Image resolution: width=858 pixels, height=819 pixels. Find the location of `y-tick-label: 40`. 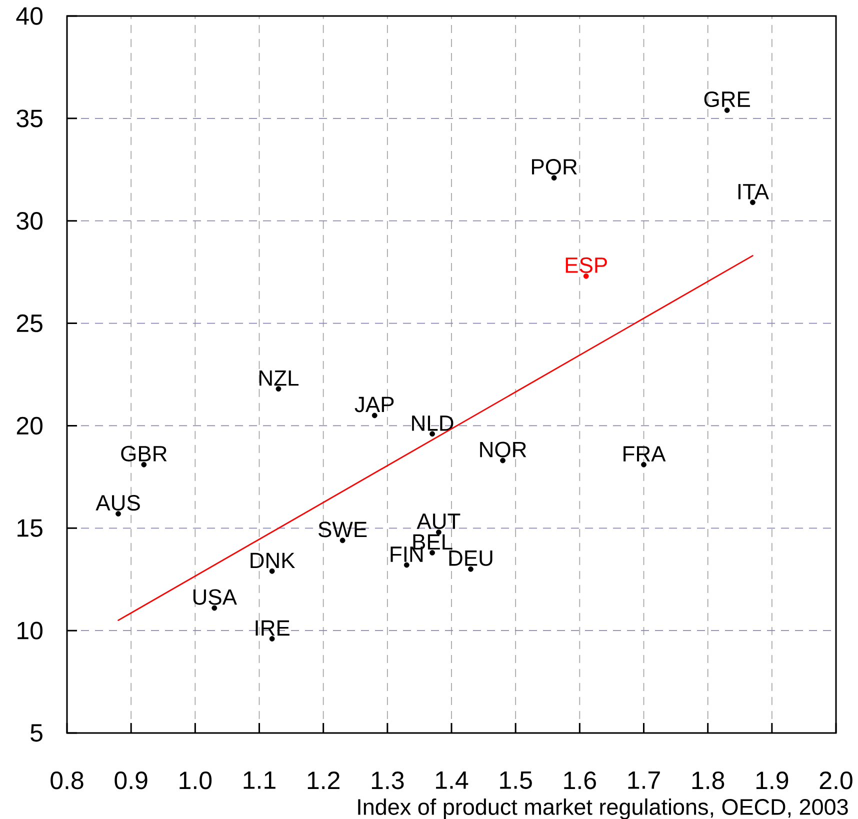

y-tick-label: 40 is located at coordinates (29, 16).